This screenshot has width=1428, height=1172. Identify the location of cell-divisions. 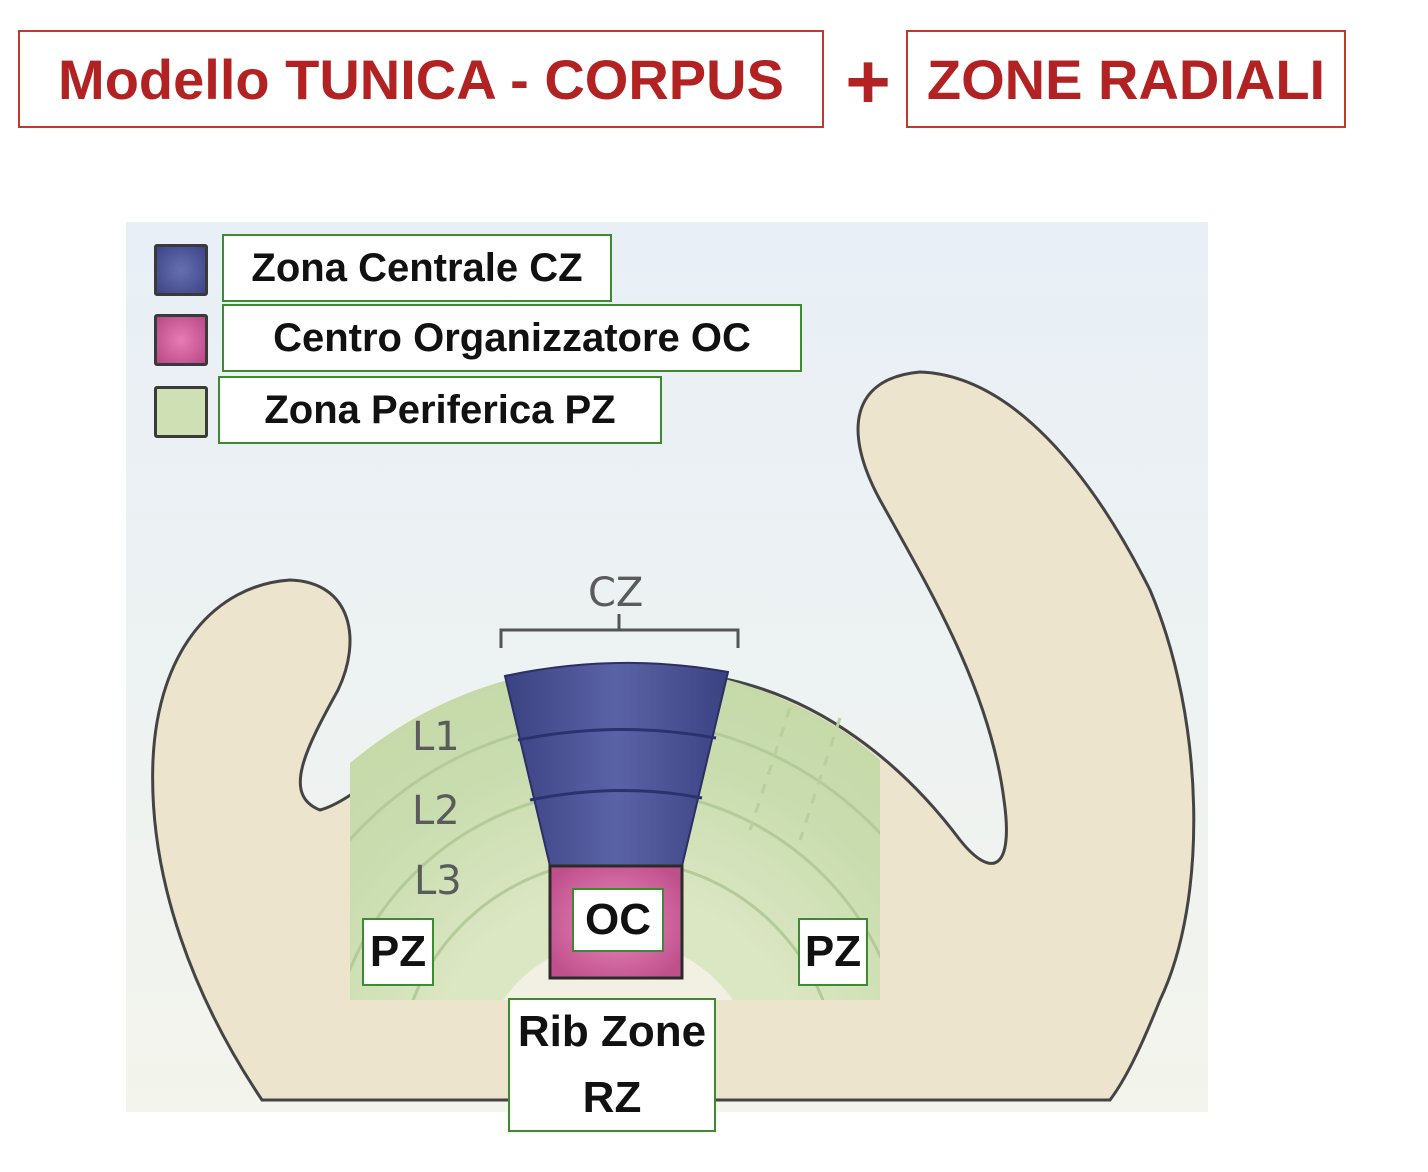
(795, 774).